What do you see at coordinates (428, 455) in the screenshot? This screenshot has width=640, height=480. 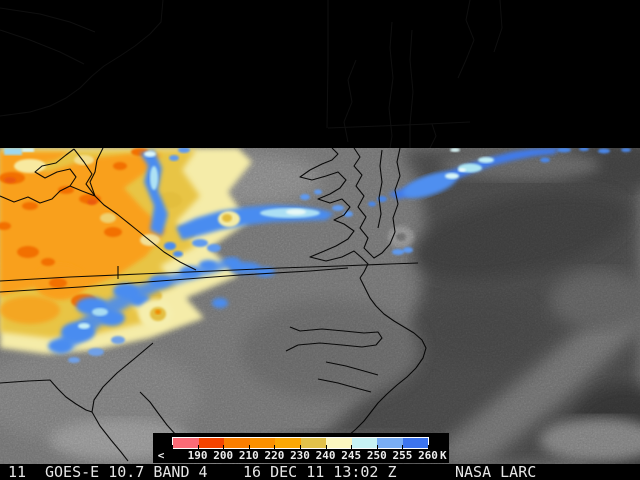 I see `color-scale-tick-label: 260` at bounding box center [428, 455].